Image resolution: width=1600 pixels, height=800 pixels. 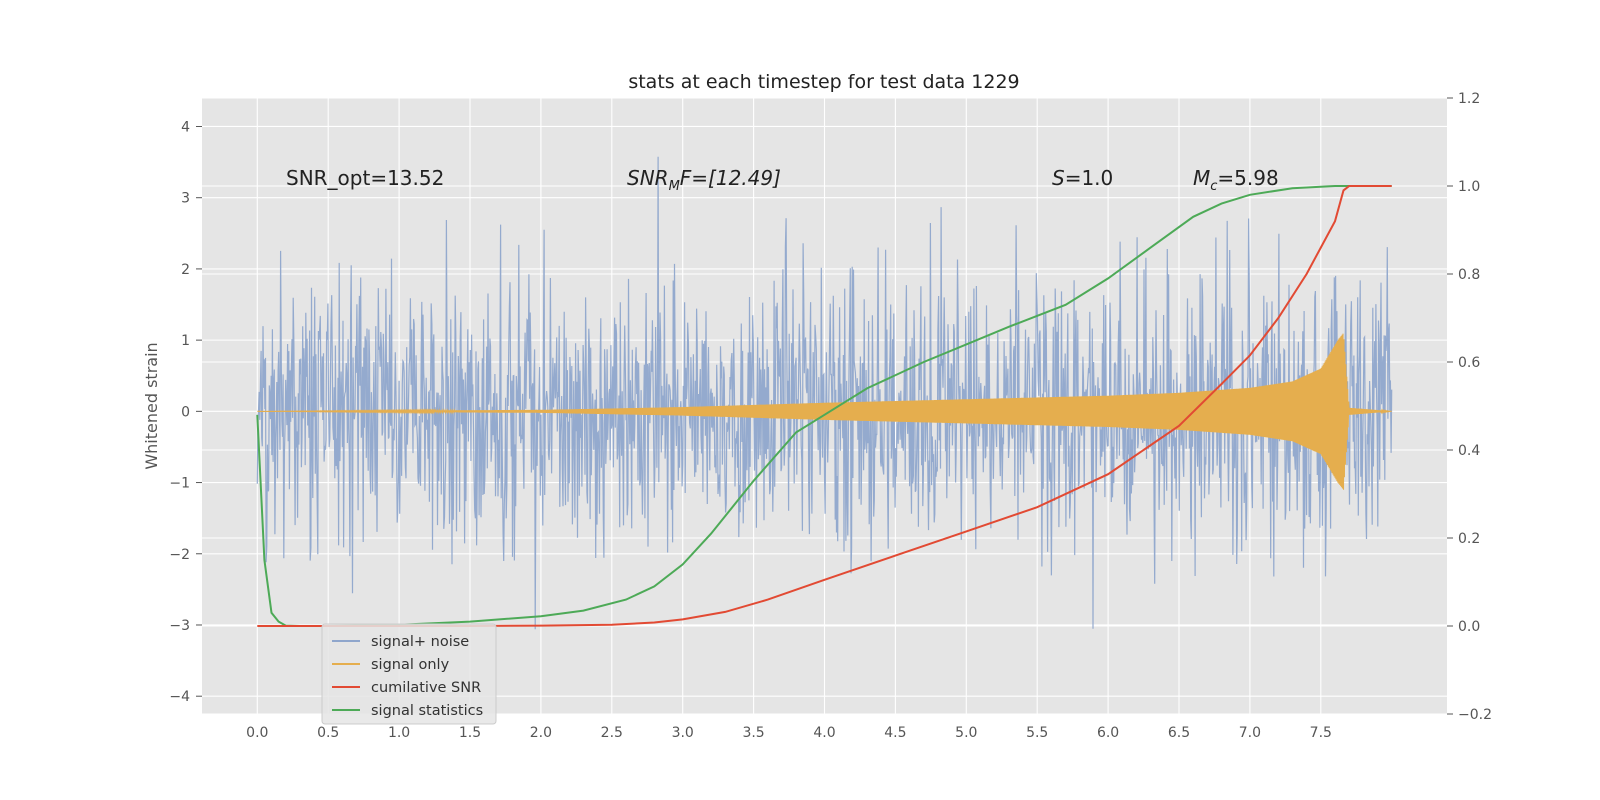 I want to click on x-tick-label: 5.5, so click(x=1037, y=733).